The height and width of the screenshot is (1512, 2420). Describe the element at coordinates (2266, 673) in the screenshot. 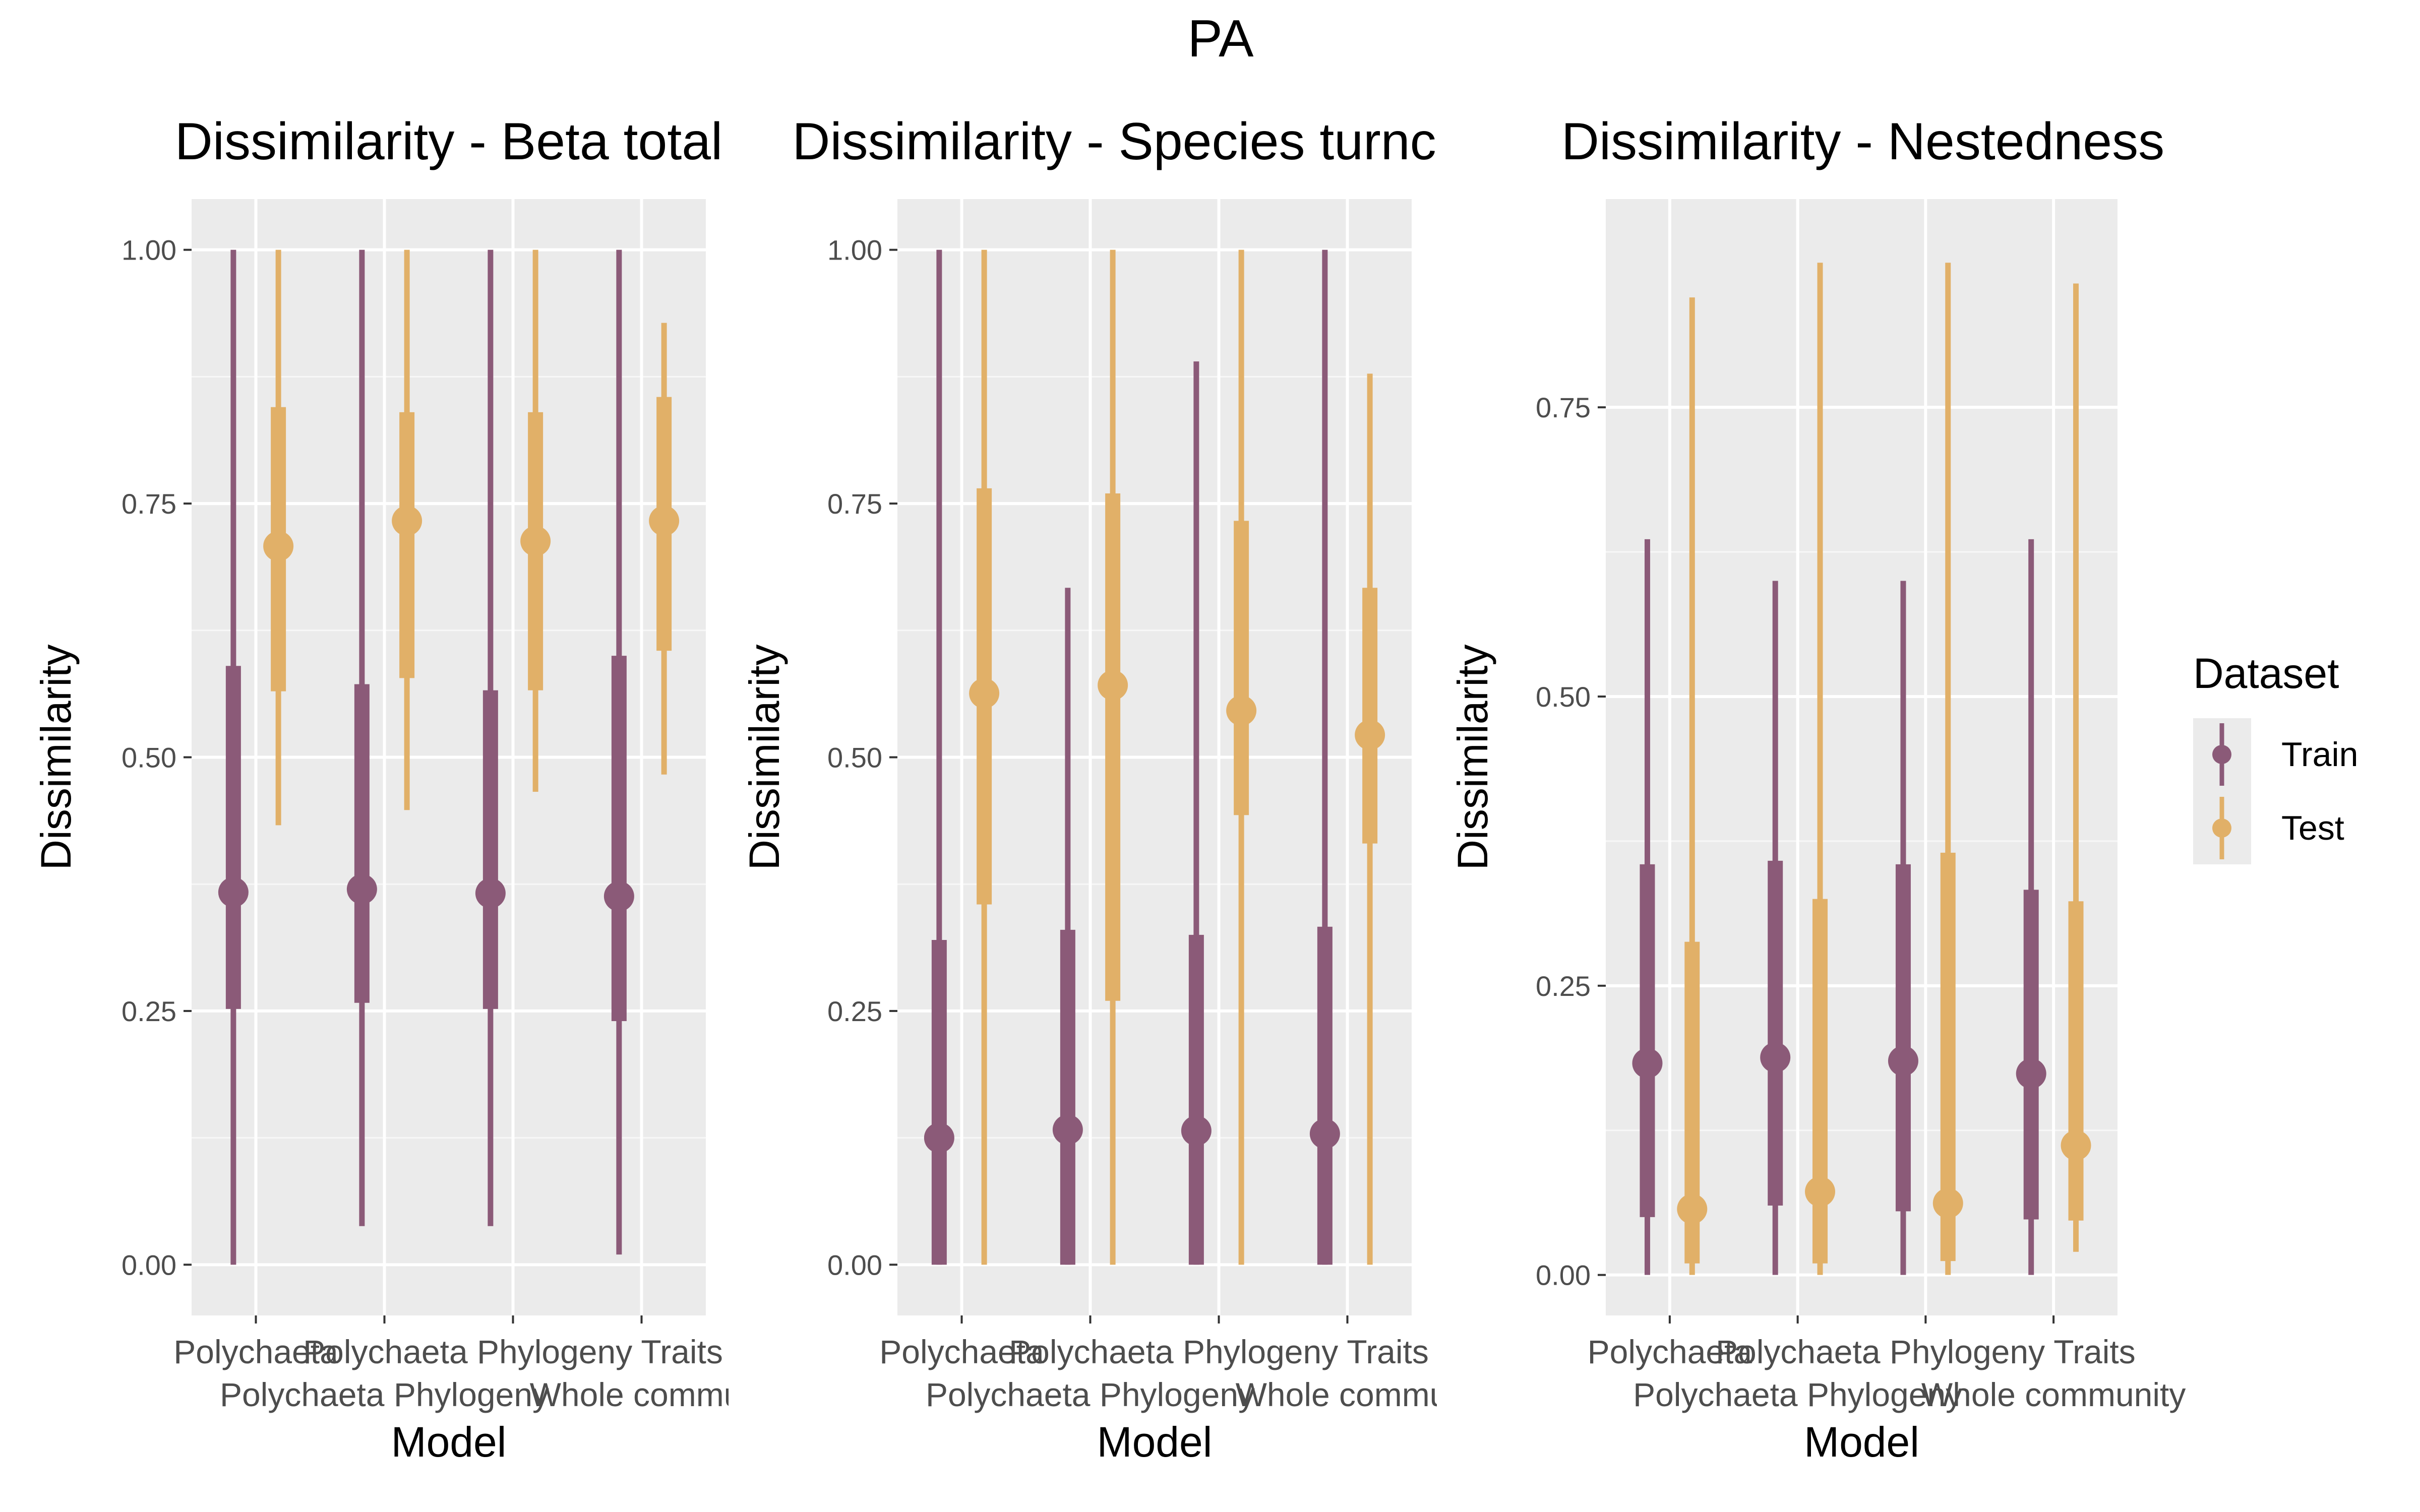

I see `legend-title: Dataset` at that location.